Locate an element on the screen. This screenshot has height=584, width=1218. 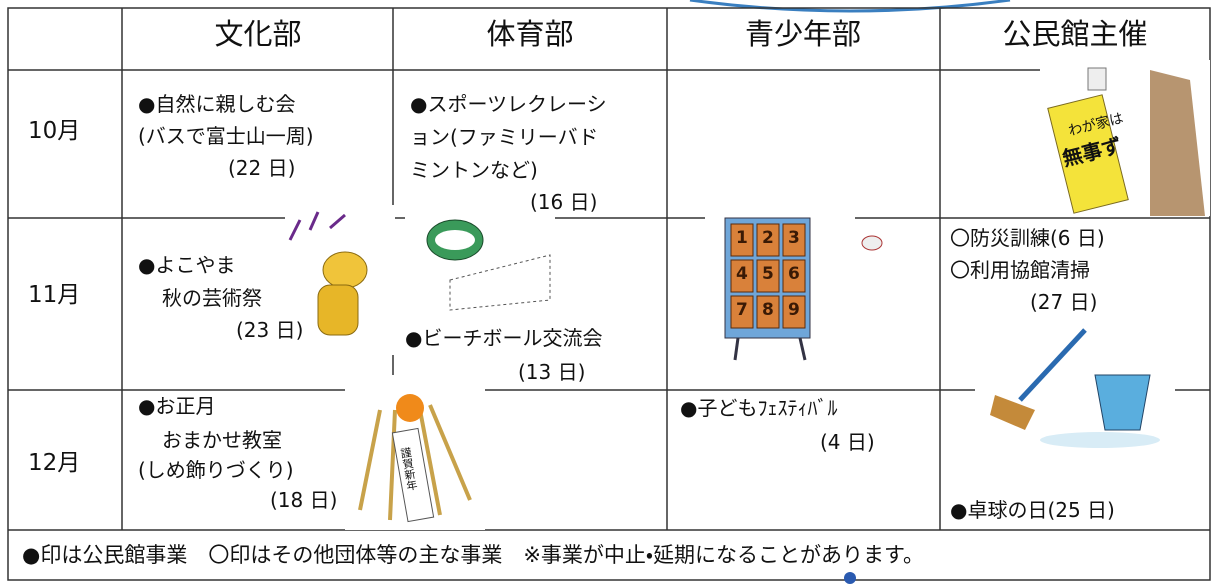
event-text: (22 日) is located at coordinates (262, 168).